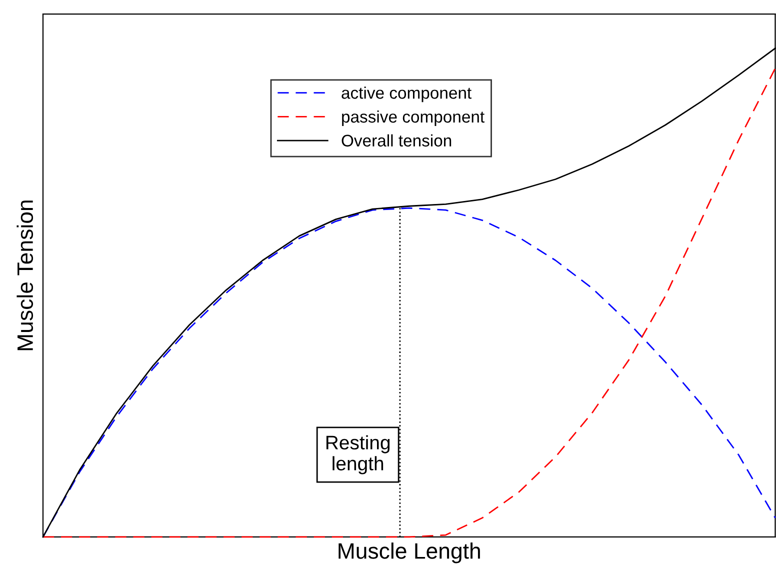 This screenshot has width=776, height=574. I want to click on x-axis-title: Muscle Length, so click(409, 553).